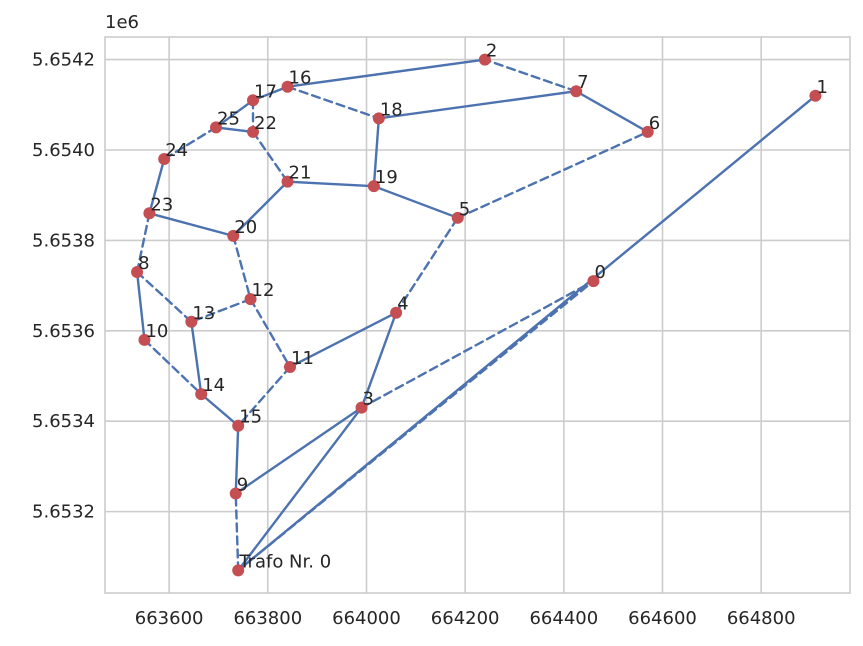 Image resolution: width=863 pixels, height=646 pixels. I want to click on node-label-18: 18, so click(391, 109).